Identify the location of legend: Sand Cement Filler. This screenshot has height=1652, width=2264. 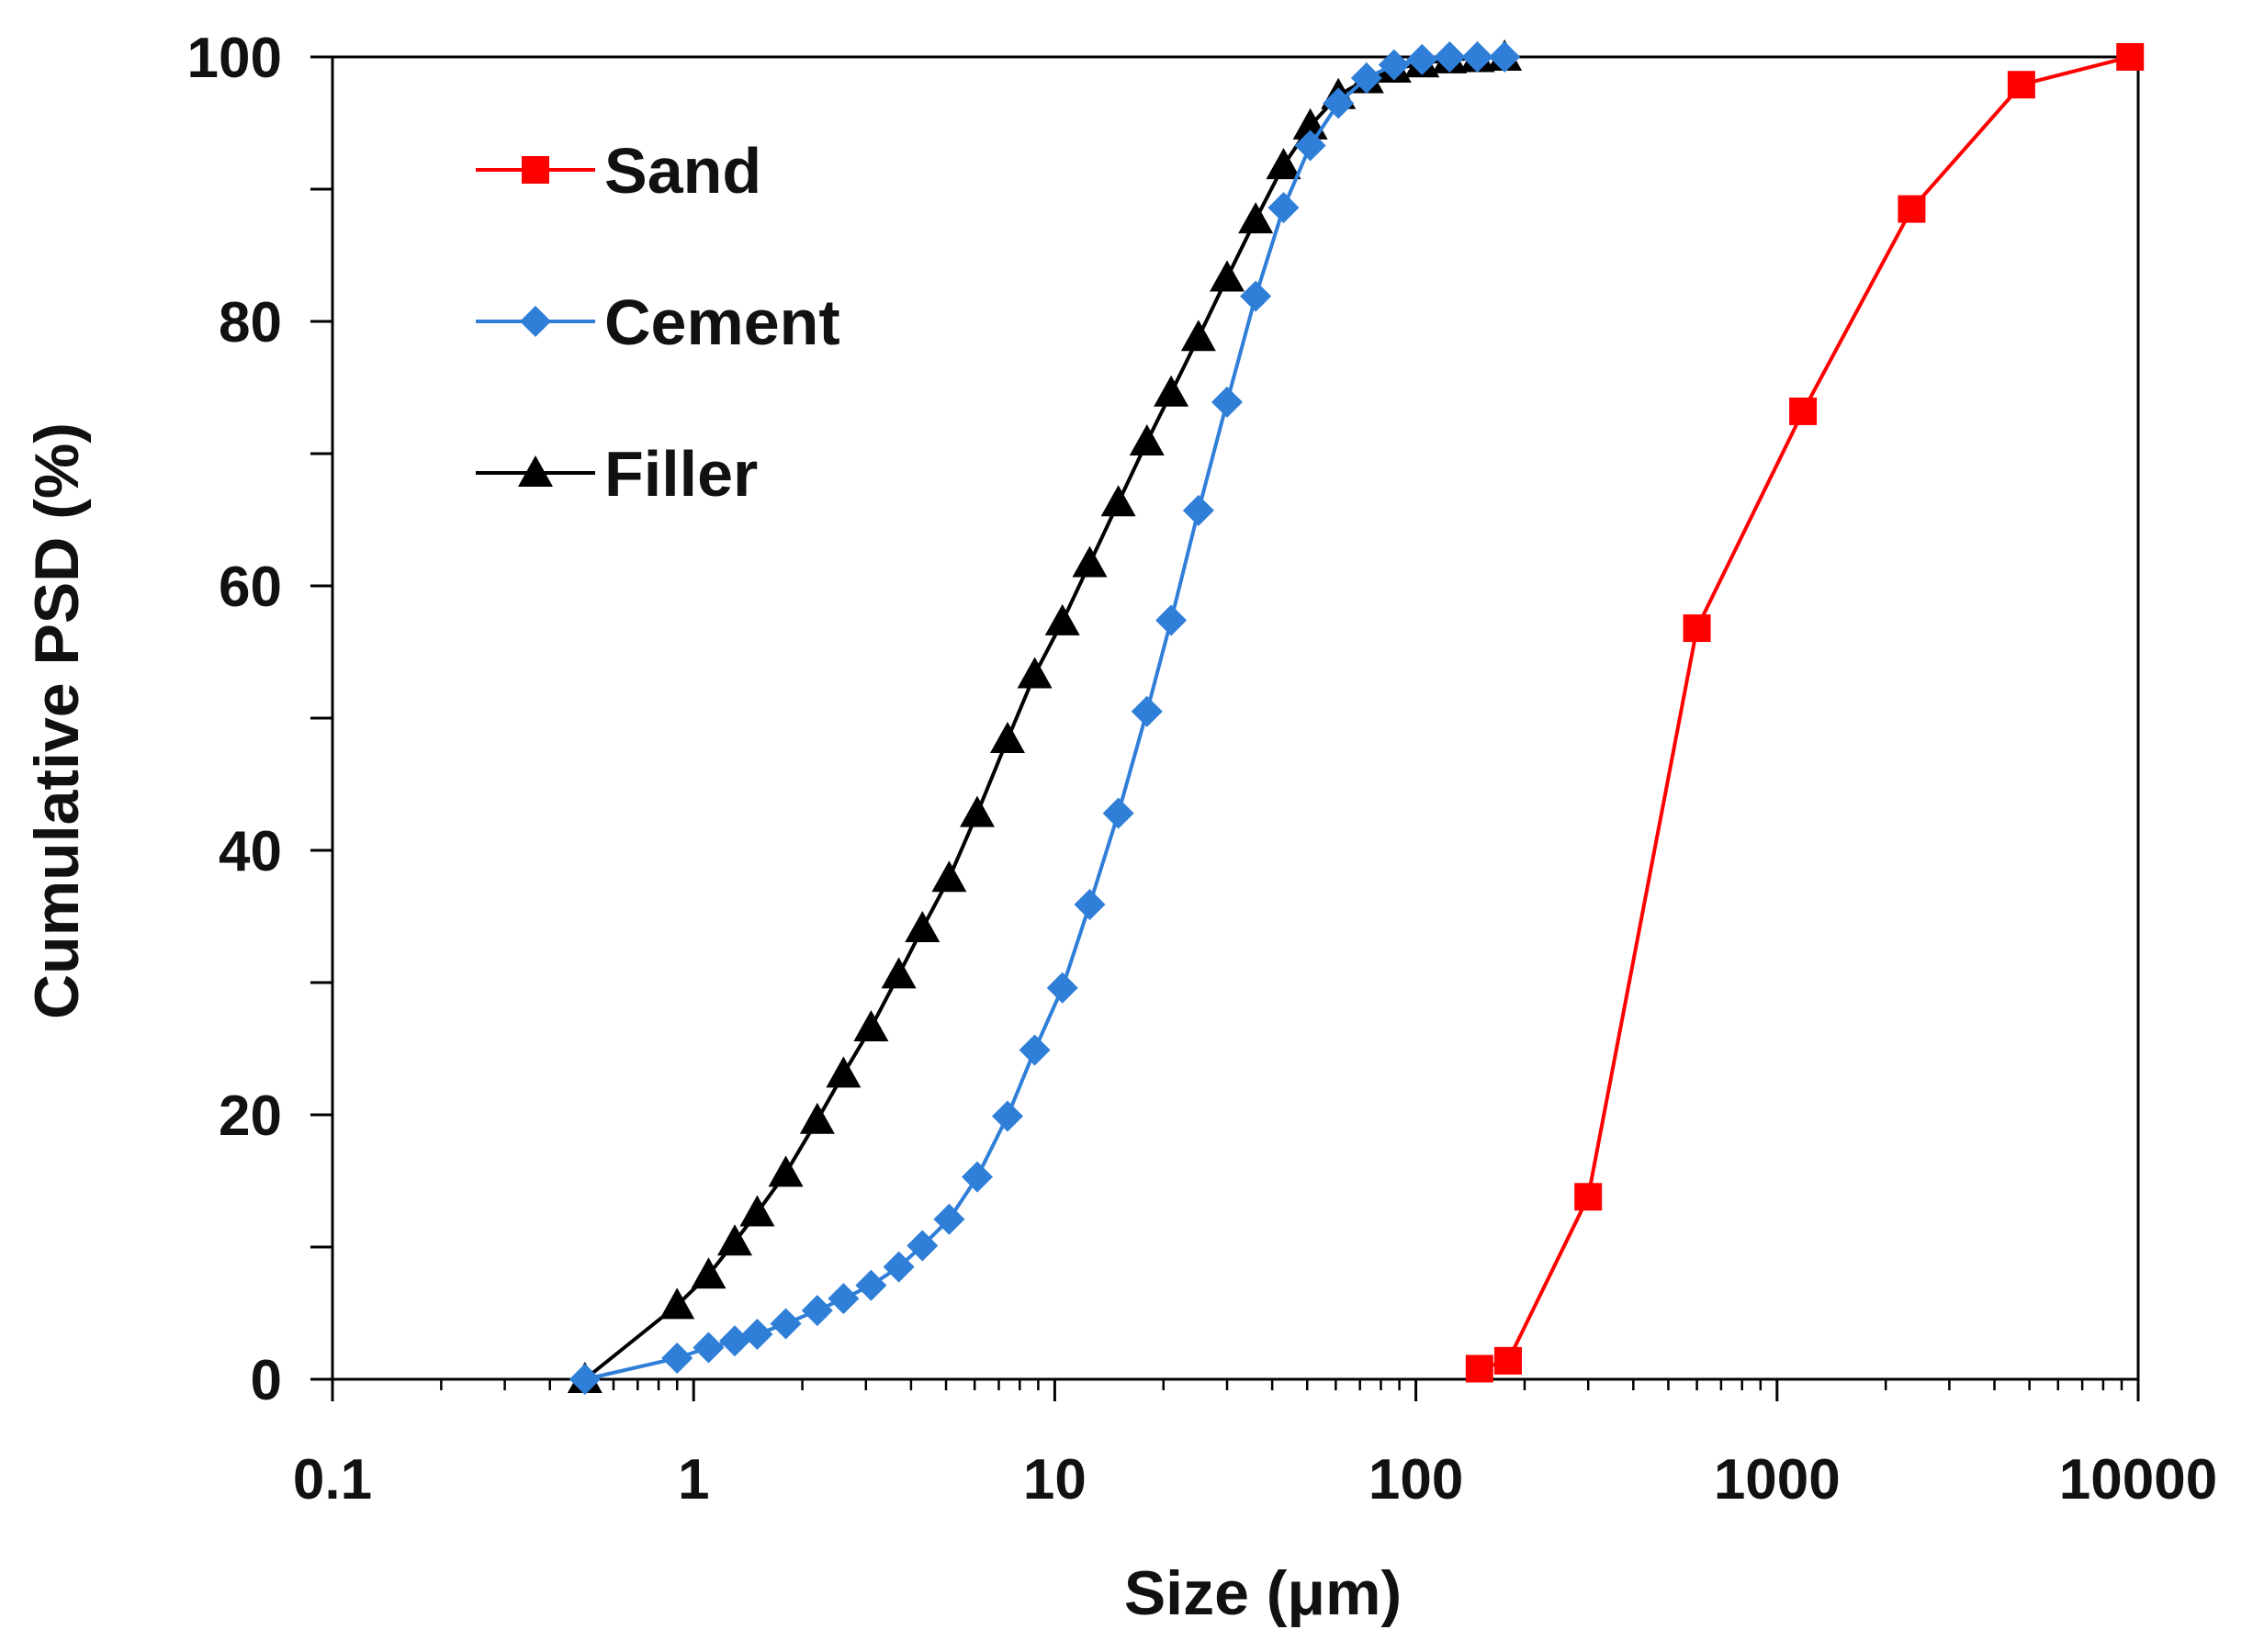
(658, 322).